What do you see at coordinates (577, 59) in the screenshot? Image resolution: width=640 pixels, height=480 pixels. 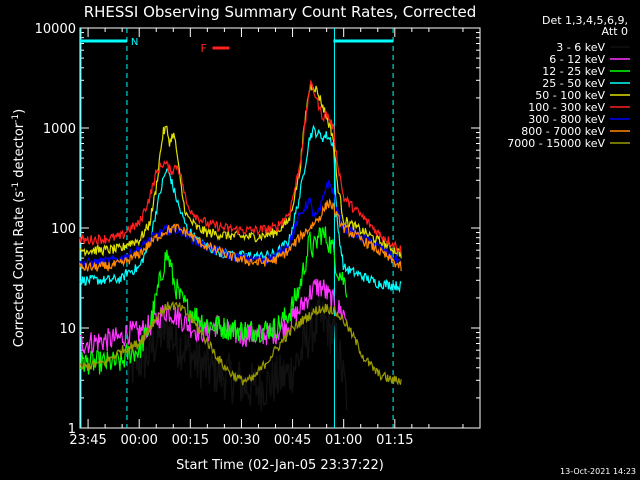 I see `legend-entry-label: 6 - 12 keV` at bounding box center [577, 59].